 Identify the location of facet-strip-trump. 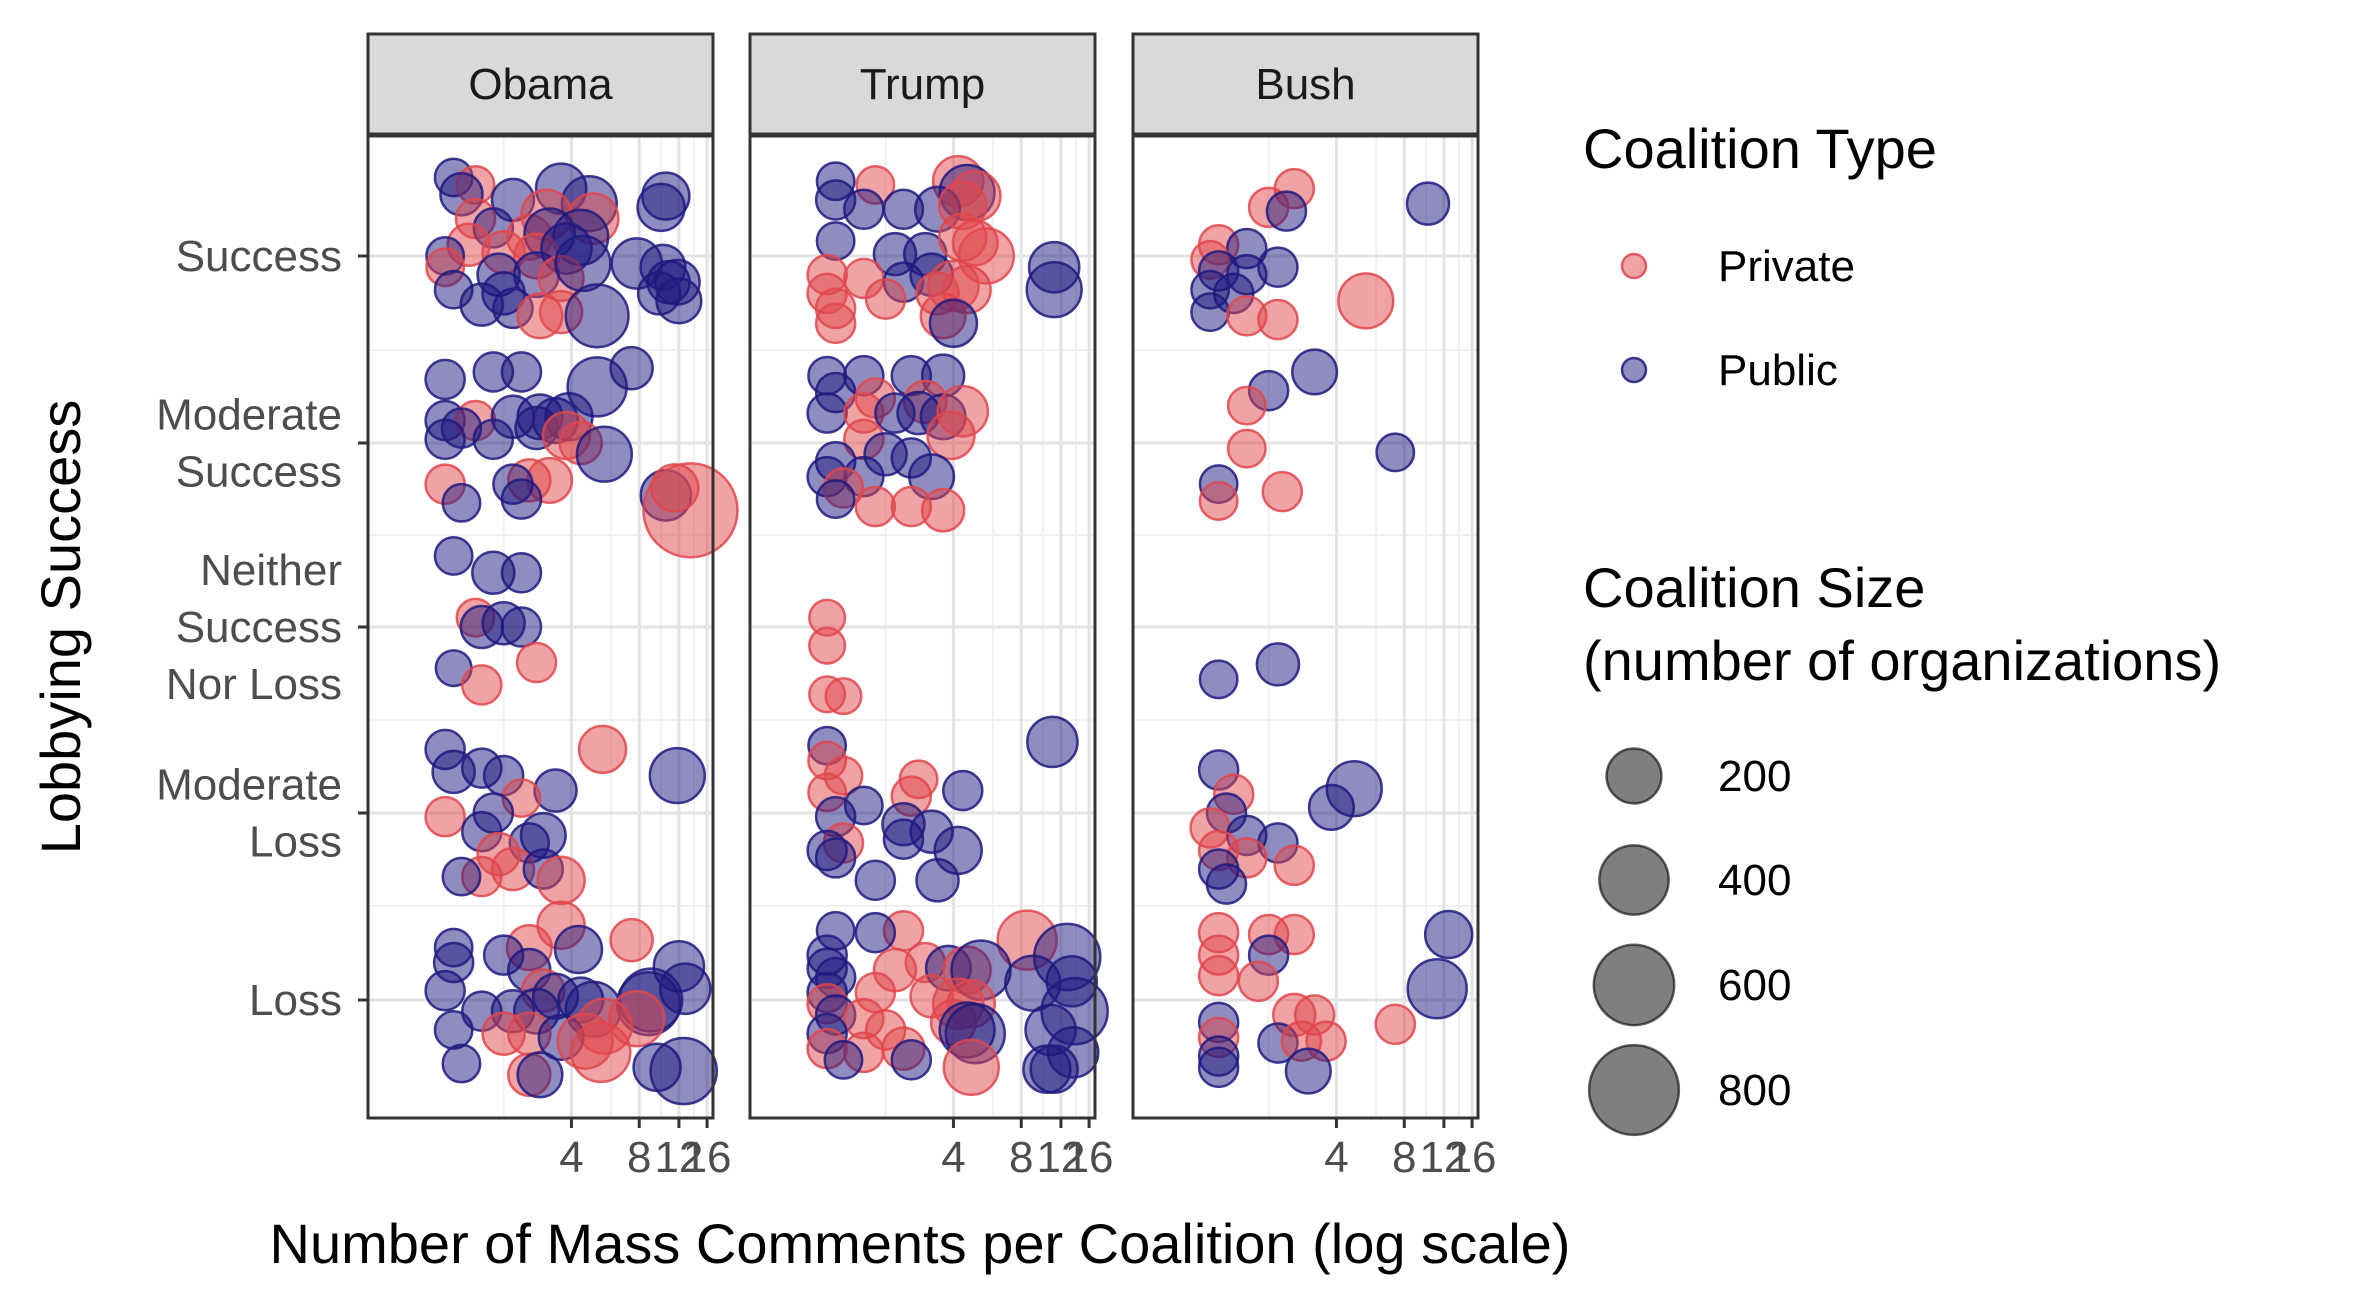
(922, 84).